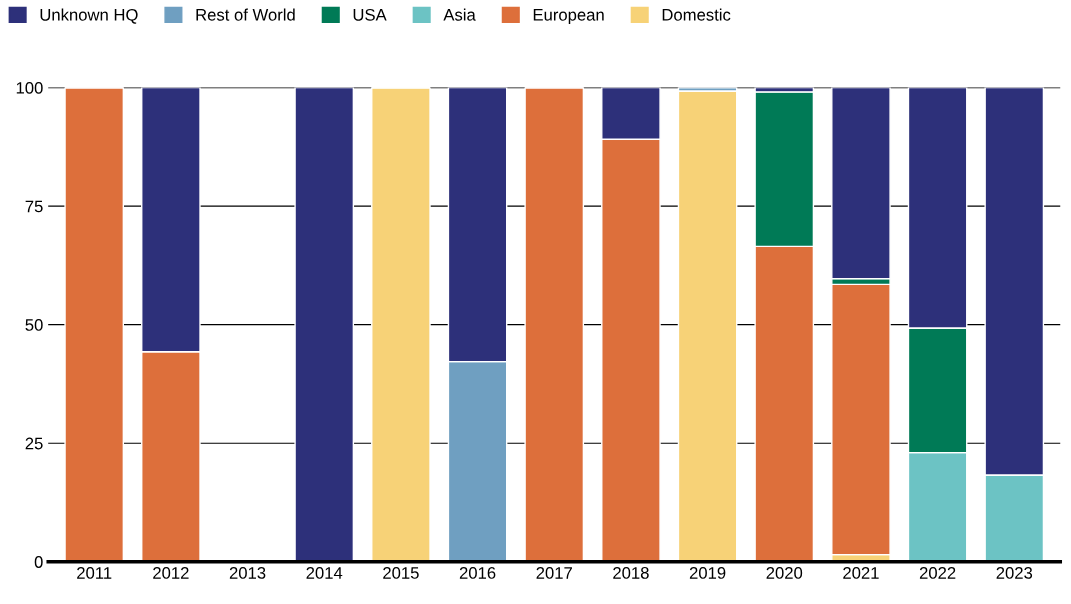 The width and height of the screenshot is (1071, 604). I want to click on x-tick-label: 2014, so click(324, 573).